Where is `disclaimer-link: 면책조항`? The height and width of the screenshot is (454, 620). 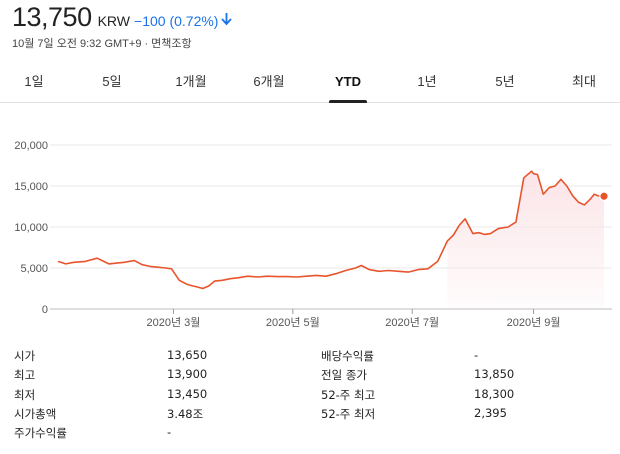
disclaimer-link: 면책조항 is located at coordinates (171, 44).